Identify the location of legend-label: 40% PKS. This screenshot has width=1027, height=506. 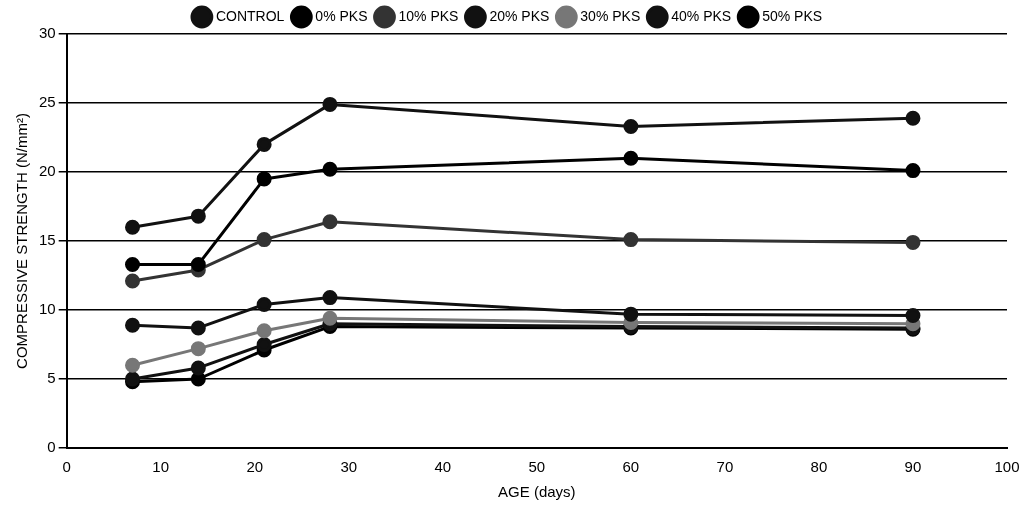
(701, 15).